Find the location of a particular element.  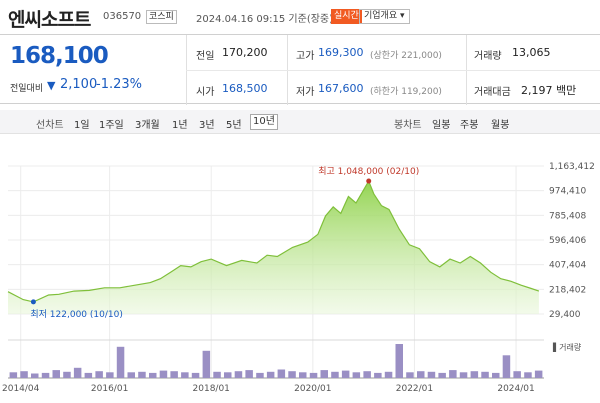

volume-label: 거래량 is located at coordinates (488, 56).